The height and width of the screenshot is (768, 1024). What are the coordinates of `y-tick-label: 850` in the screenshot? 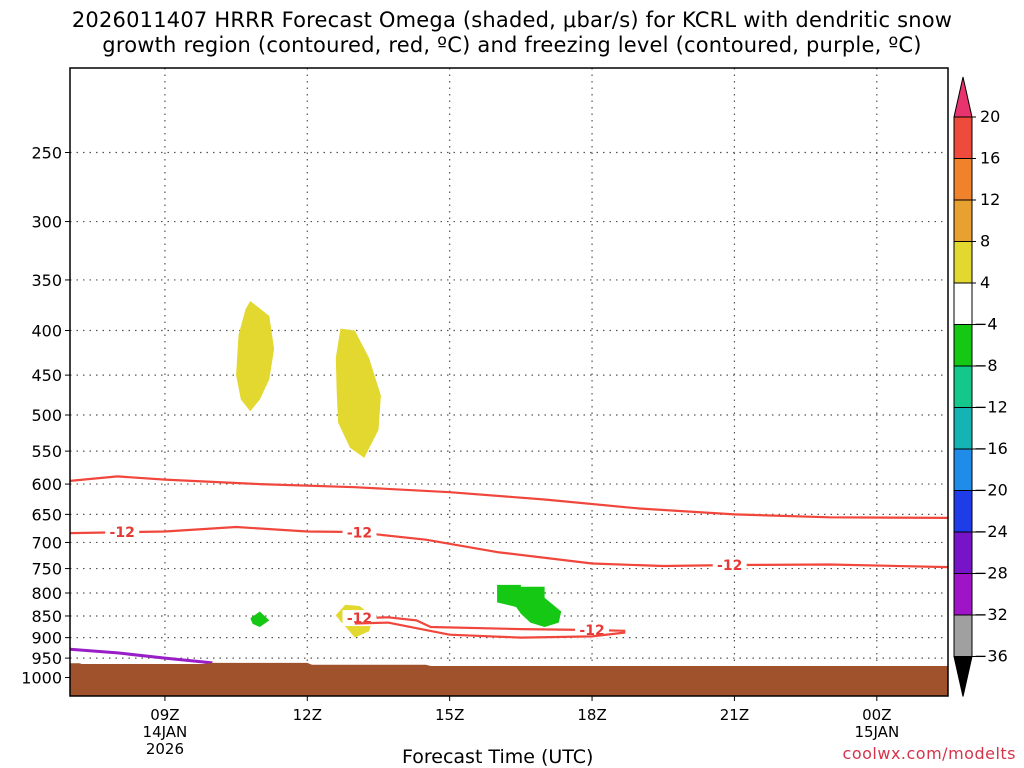 It's located at (46, 616).